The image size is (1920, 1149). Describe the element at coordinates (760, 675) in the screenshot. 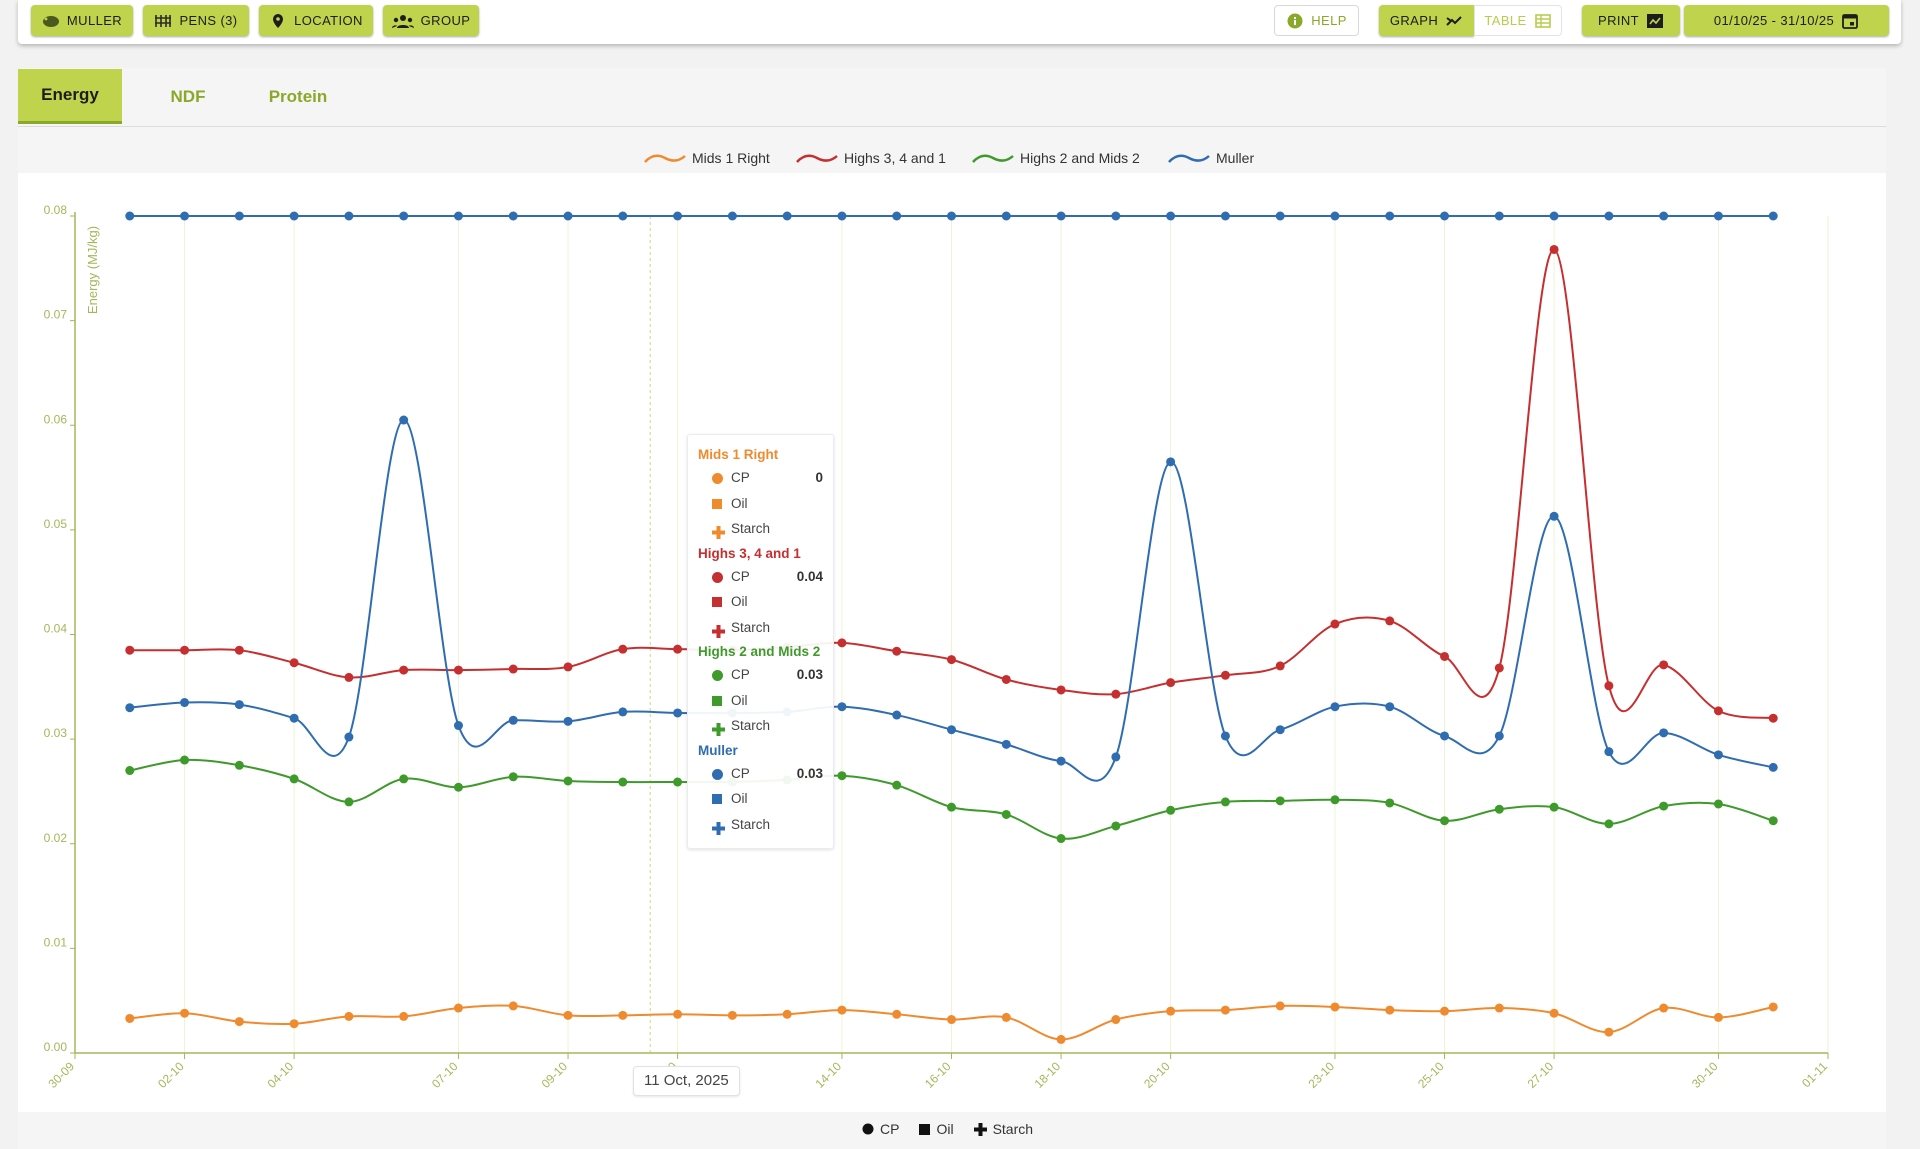

I see `tooltip-row: CP 0.03` at that location.